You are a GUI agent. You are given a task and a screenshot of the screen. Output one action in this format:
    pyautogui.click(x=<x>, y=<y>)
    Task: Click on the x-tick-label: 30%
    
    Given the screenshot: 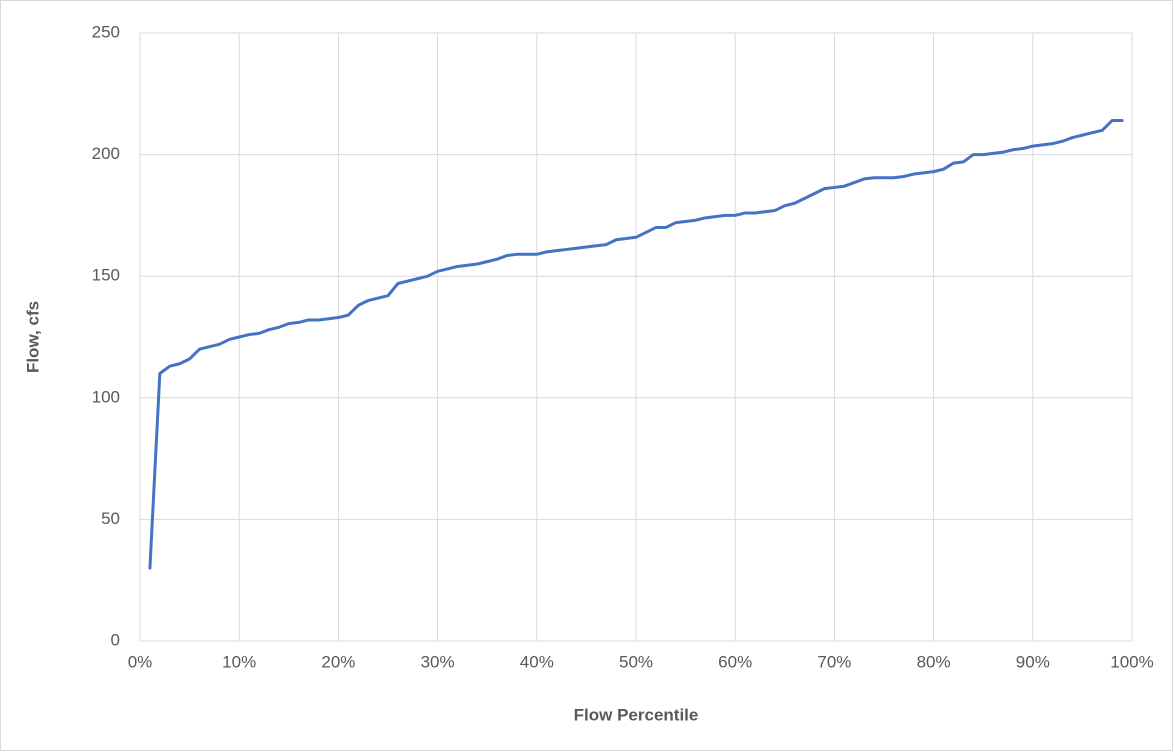 What is the action you would take?
    pyautogui.click(x=438, y=661)
    